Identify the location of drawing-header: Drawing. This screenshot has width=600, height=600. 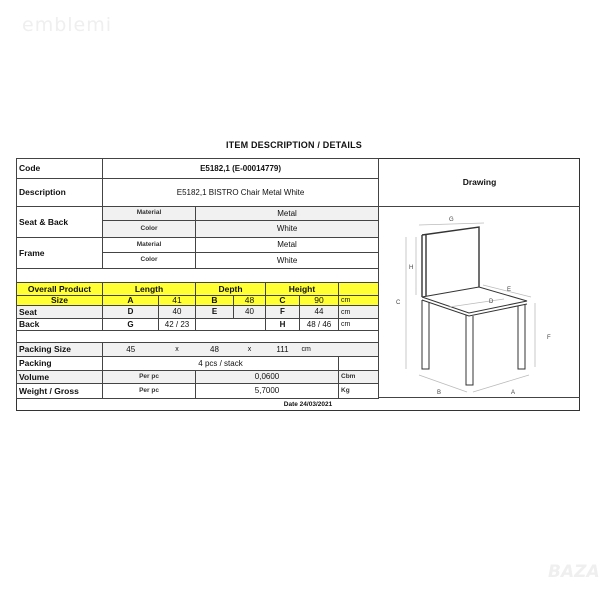
(479, 182).